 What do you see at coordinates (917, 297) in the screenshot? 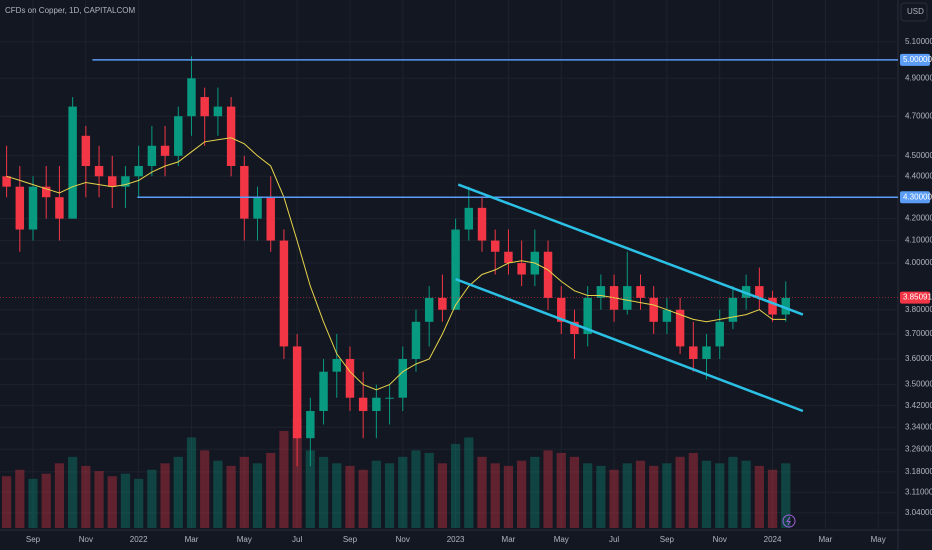
I see `last-price-label: 3.85091` at bounding box center [917, 297].